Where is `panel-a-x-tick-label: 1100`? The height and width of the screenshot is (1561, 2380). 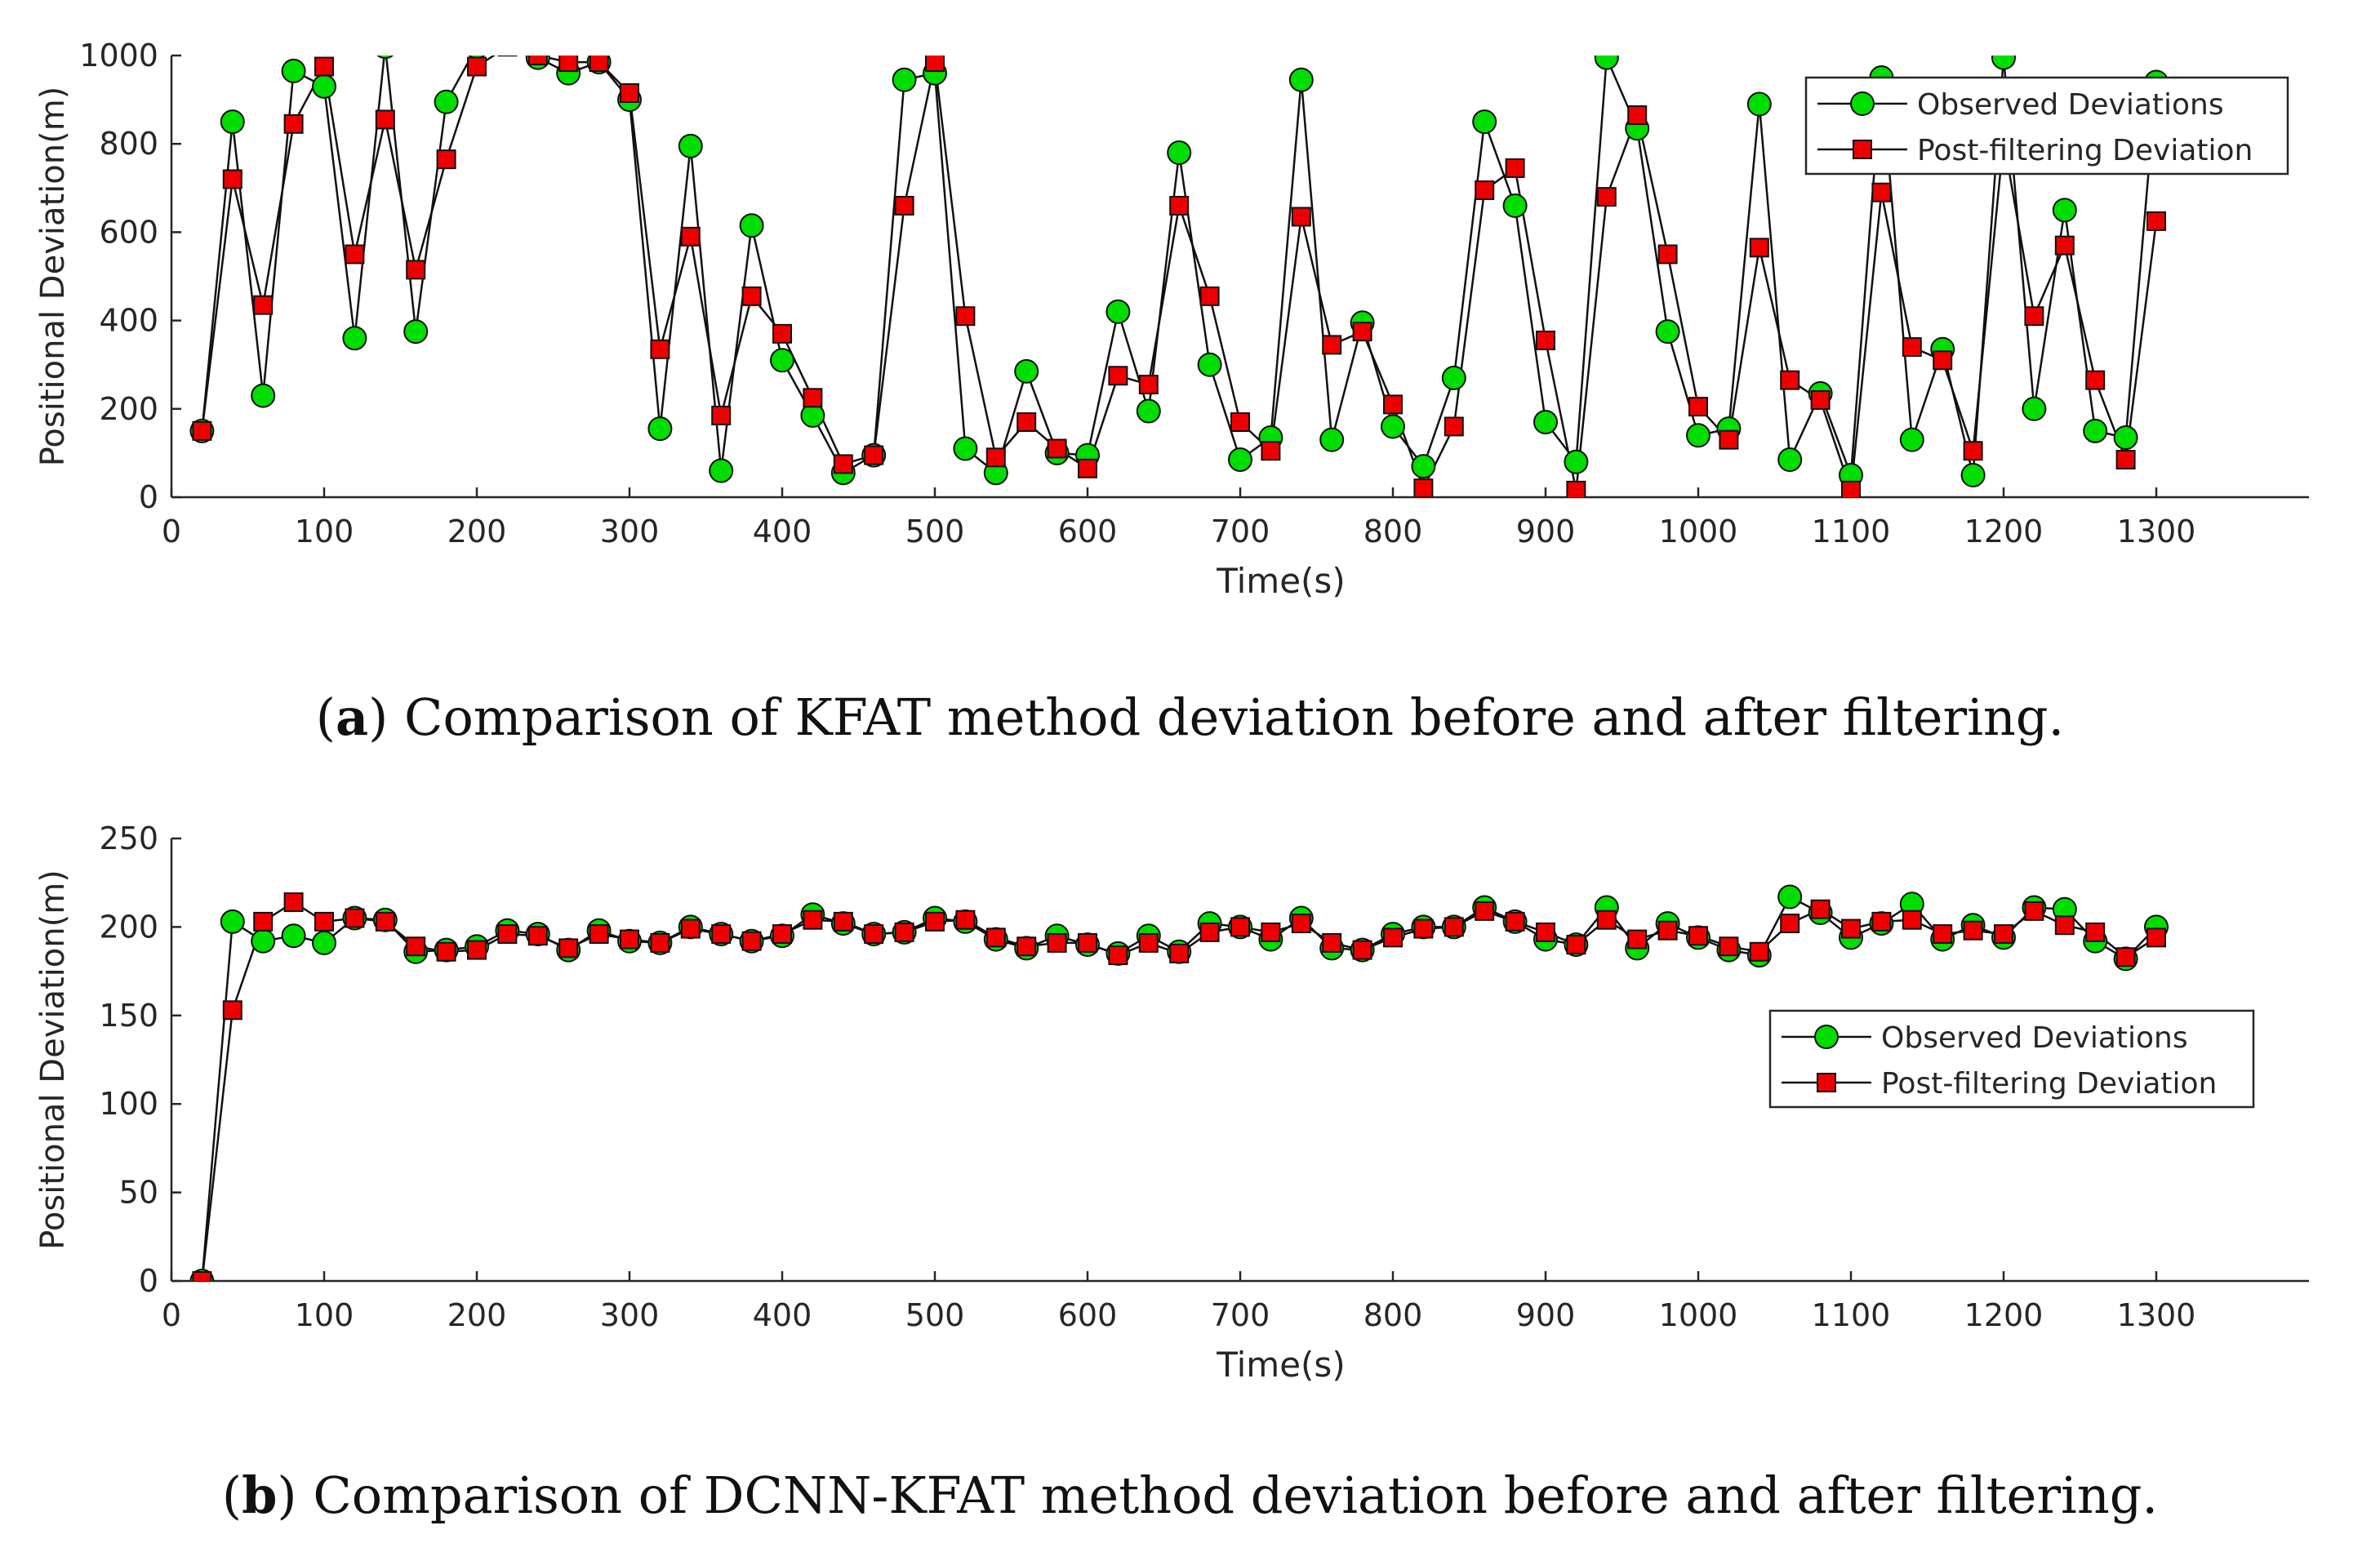 panel-a-x-tick-label: 1100 is located at coordinates (1852, 531).